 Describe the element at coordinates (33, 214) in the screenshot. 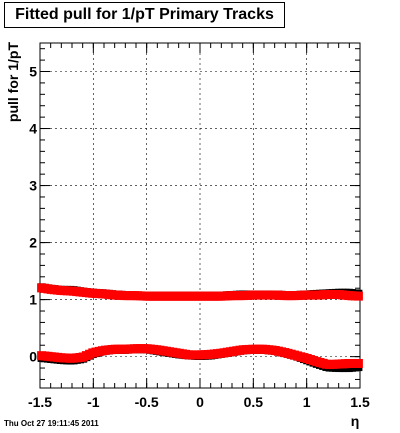

I see `y-tick-labels: 0 1 2 3 4 5` at that location.